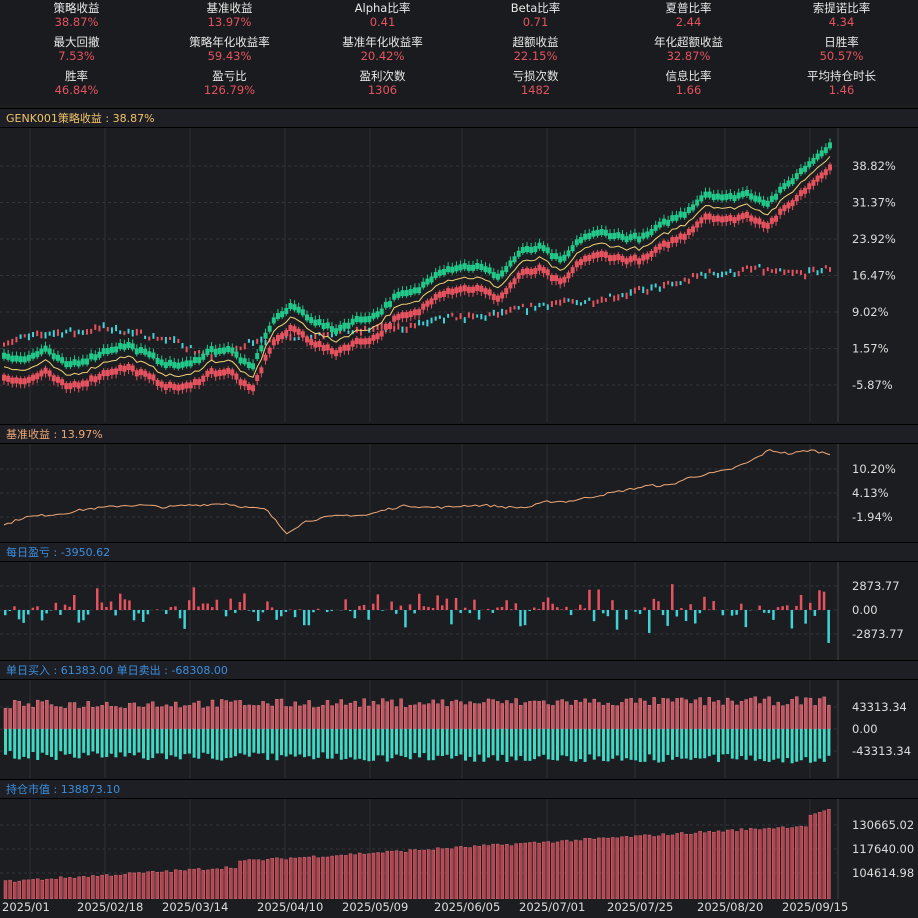 This screenshot has height=918, width=918. What do you see at coordinates (872, 517) in the screenshot?
I see `y-axis-label: -1.94%` at bounding box center [872, 517].